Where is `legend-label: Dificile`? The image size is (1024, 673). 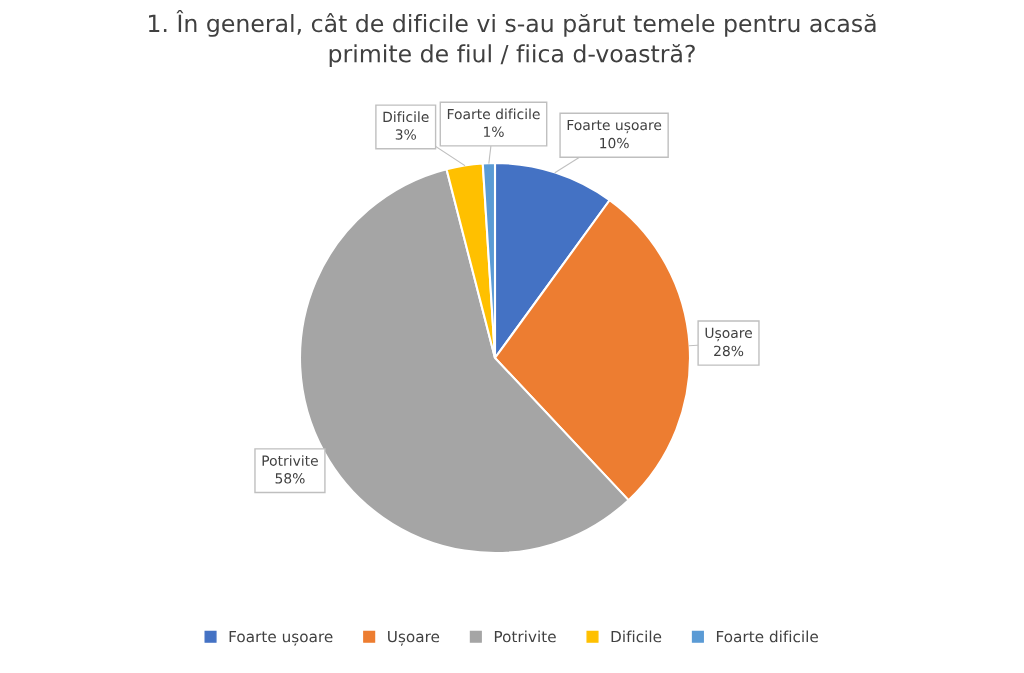
legend-label: Dificile is located at coordinates (636, 636).